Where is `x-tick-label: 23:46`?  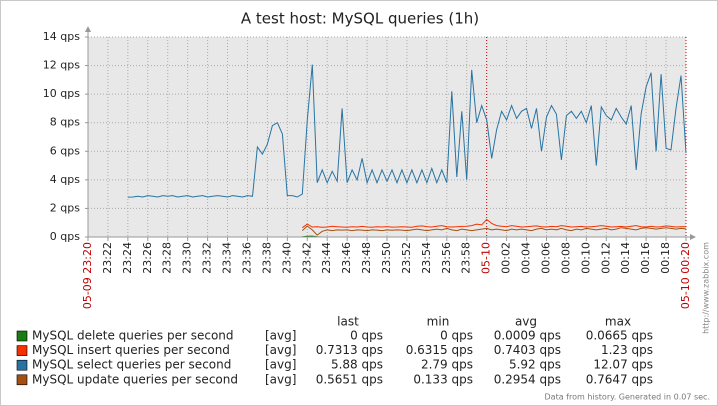
x-tick-label: 23:46 is located at coordinates (346, 258).